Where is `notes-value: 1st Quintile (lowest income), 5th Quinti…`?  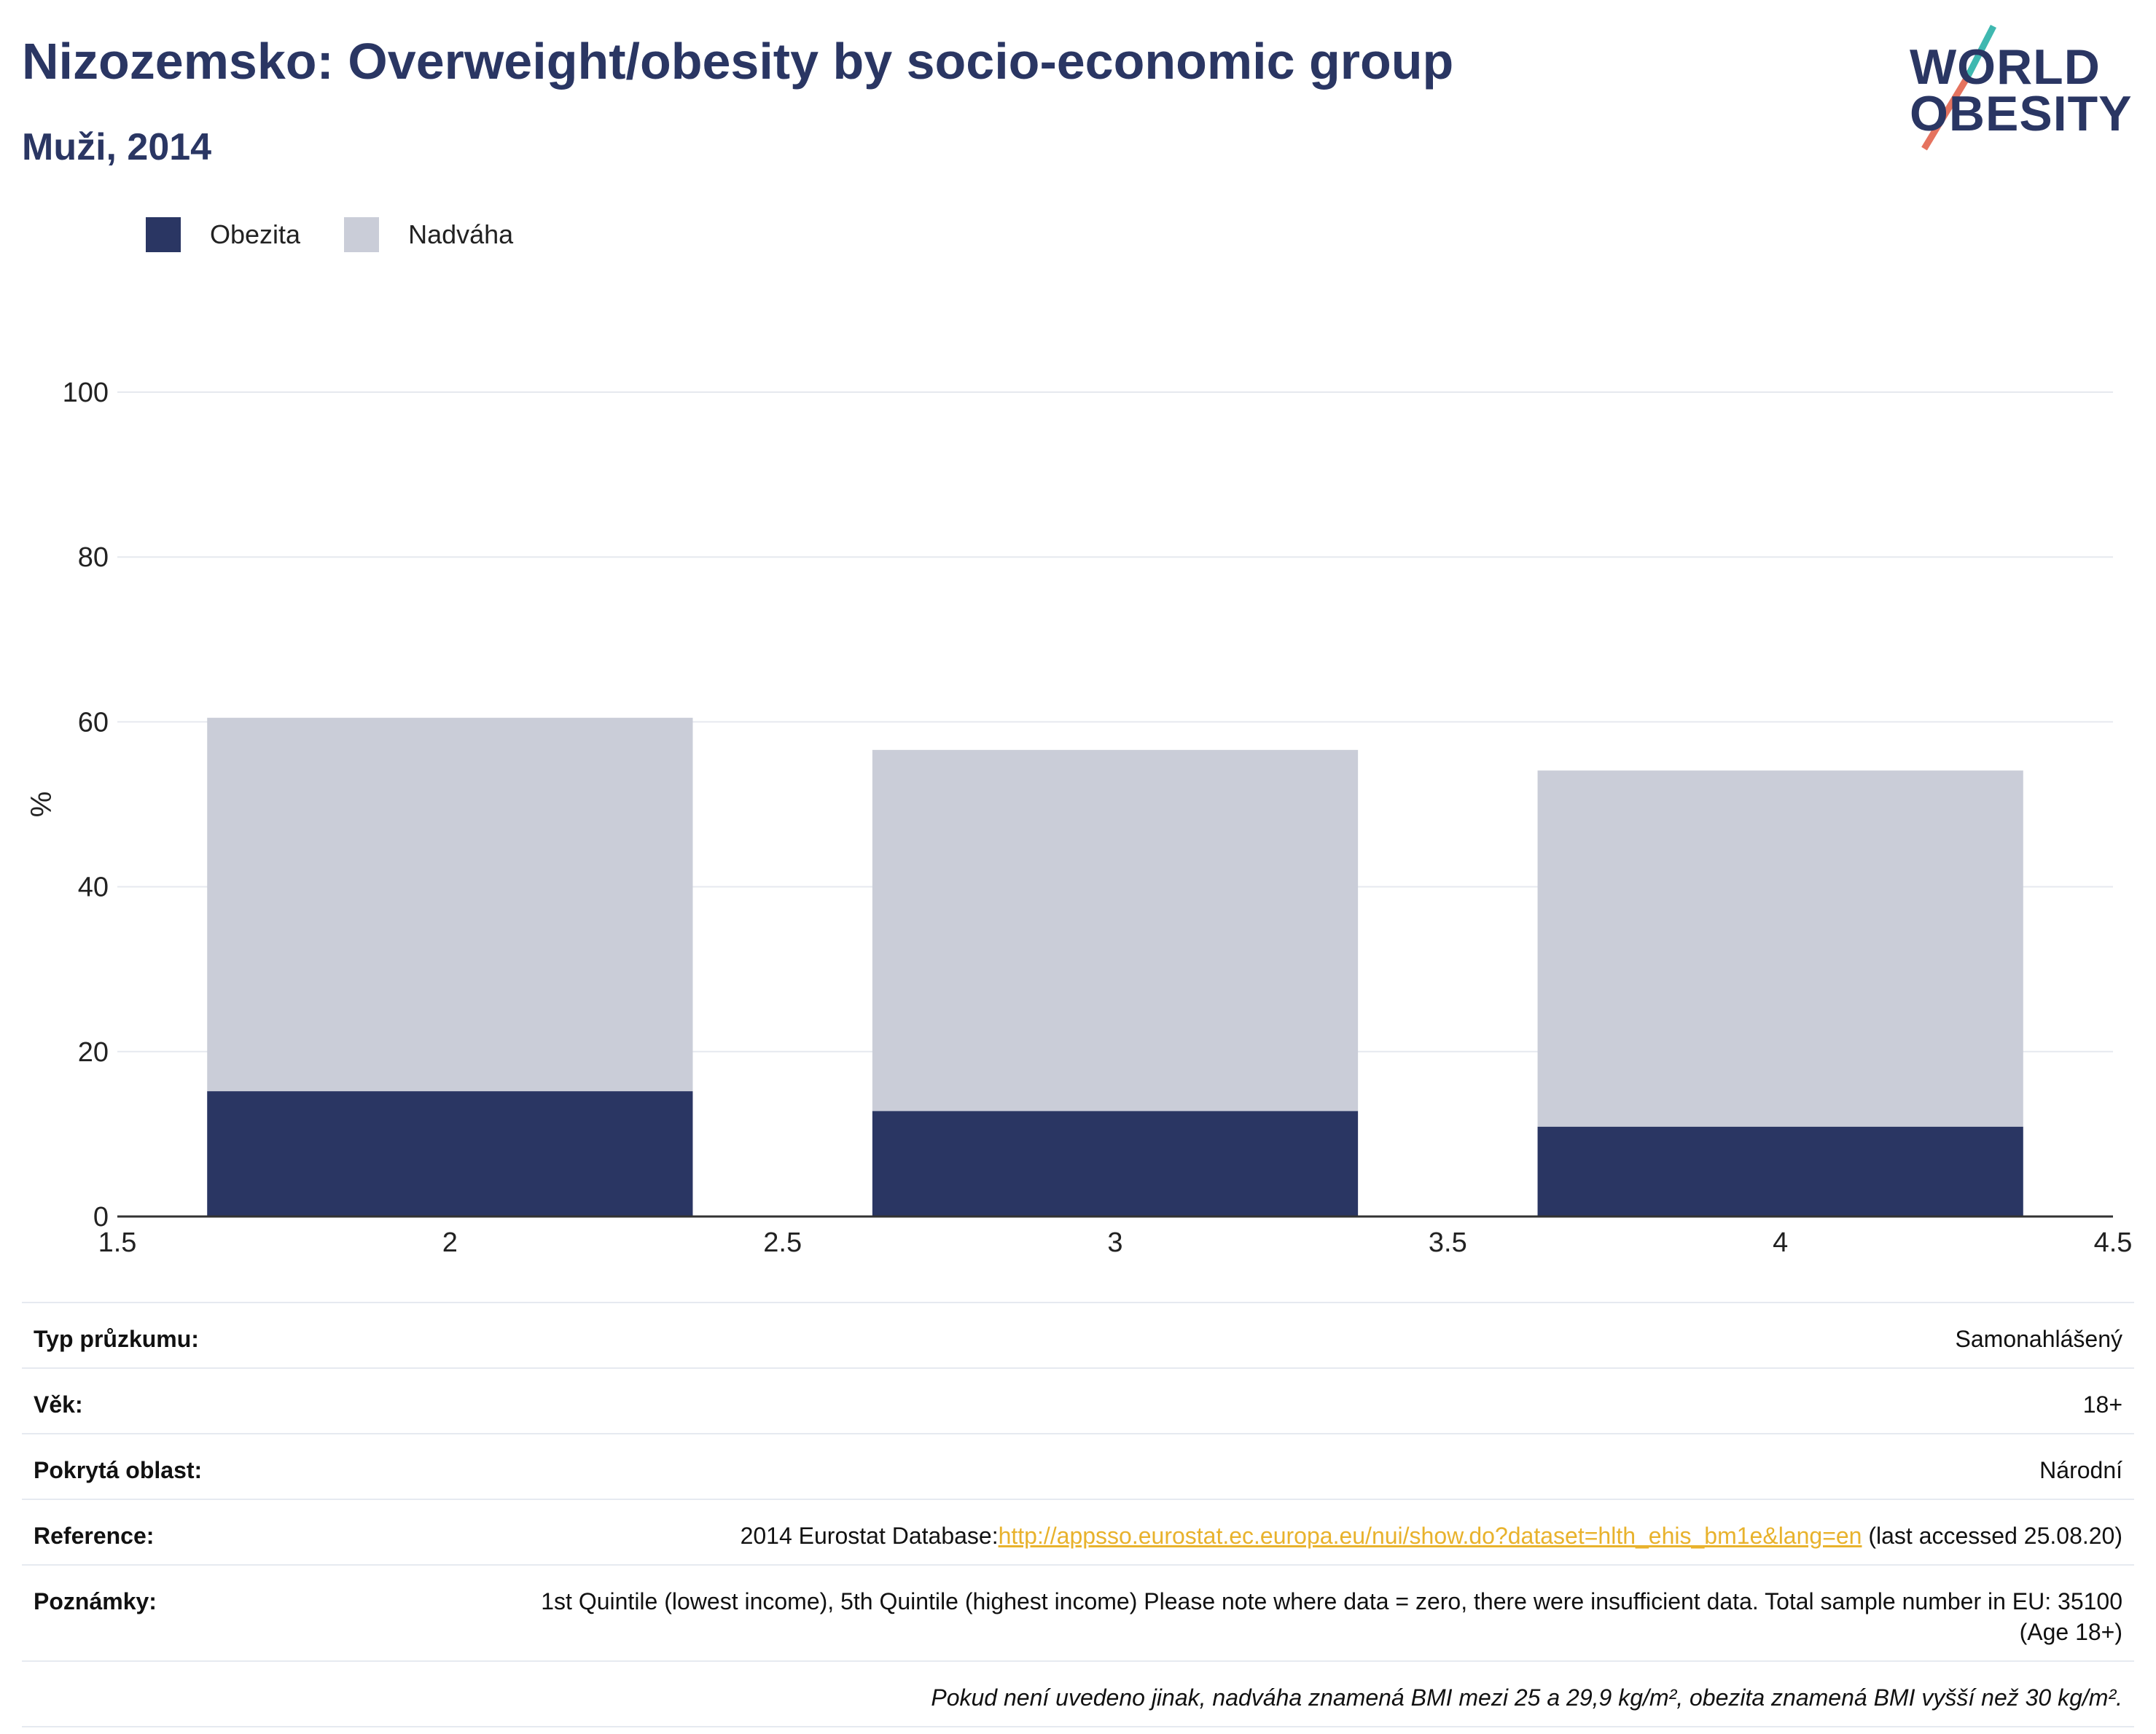 notes-value: 1st Quintile (lowest income), 5th Quinti… is located at coordinates (1331, 1617).